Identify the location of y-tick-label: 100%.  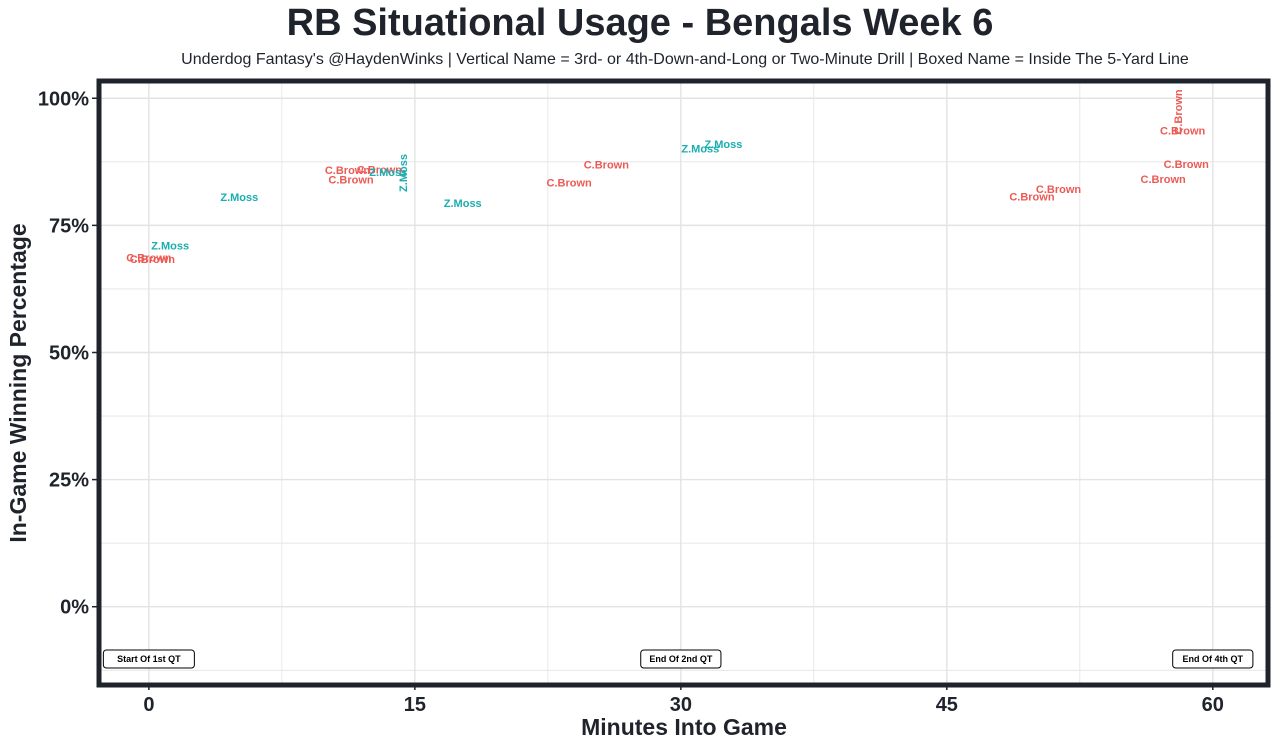
(63, 99).